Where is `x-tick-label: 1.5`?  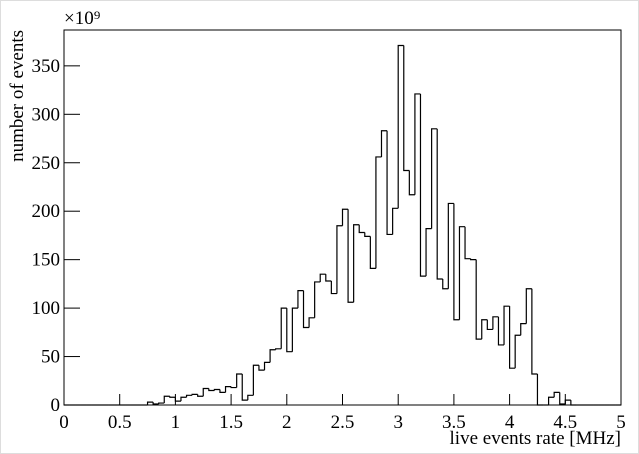
x-tick-label: 1.5 is located at coordinates (231, 422).